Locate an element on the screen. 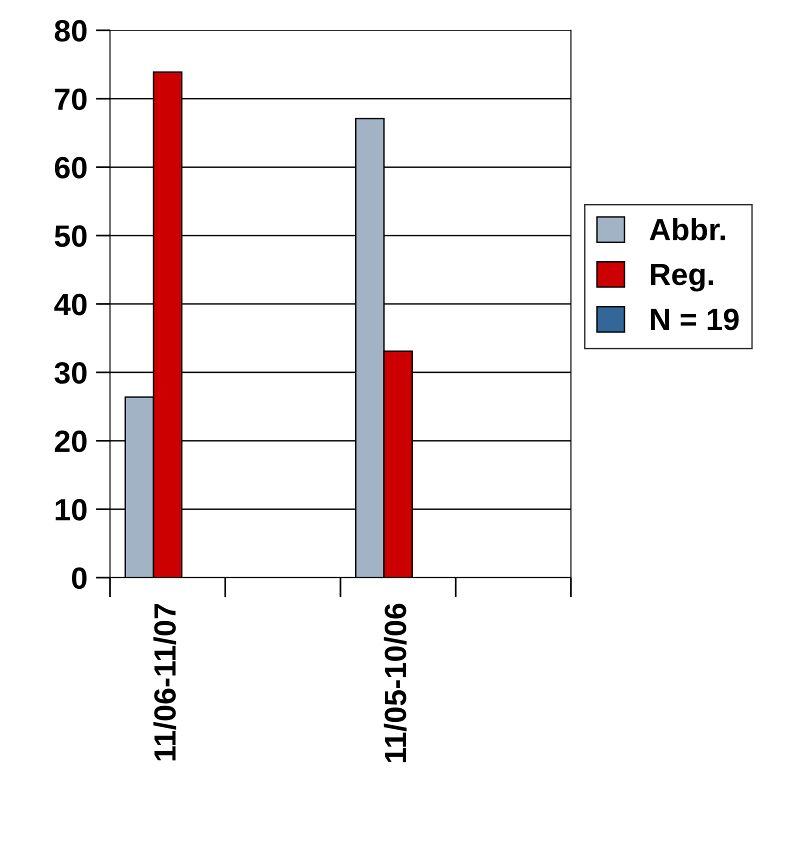  y-tick-label: 40 is located at coordinates (70, 305).